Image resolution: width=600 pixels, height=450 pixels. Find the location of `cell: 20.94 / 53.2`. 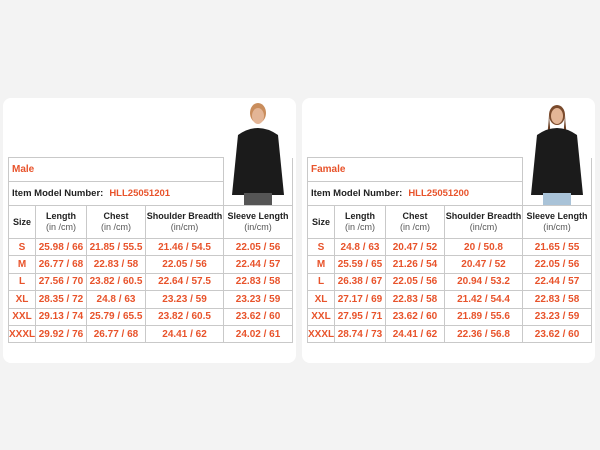

cell: 20.94 / 53.2 is located at coordinates (483, 282).